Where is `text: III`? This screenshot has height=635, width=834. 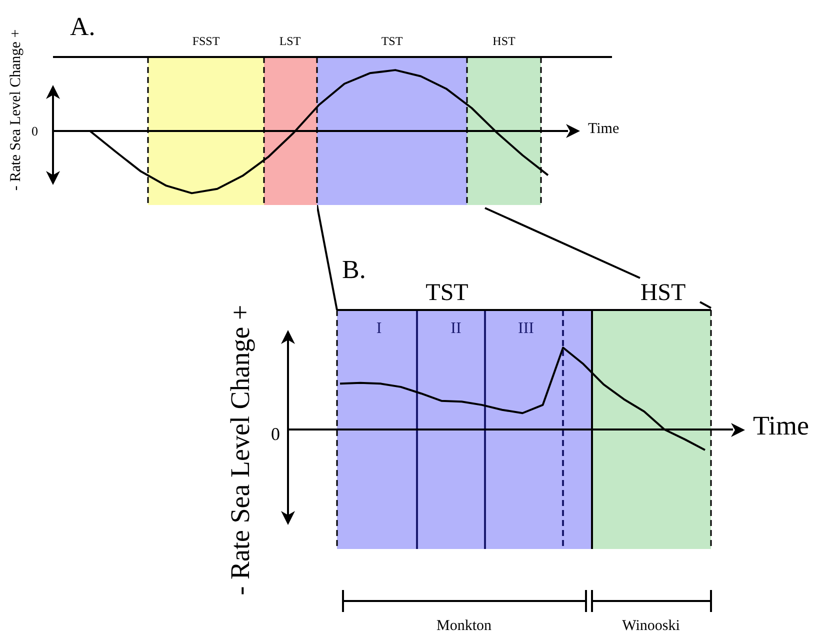
text: III is located at coordinates (526, 328).